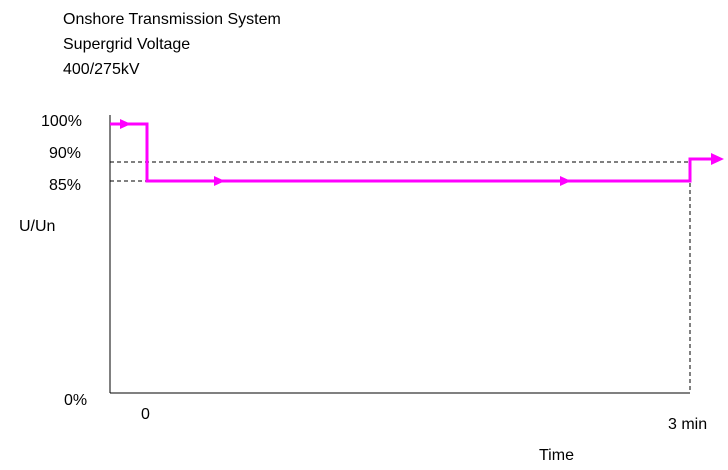  Describe the element at coordinates (65, 185) in the screenshot. I see `y-tick-label-85: 85%` at that location.